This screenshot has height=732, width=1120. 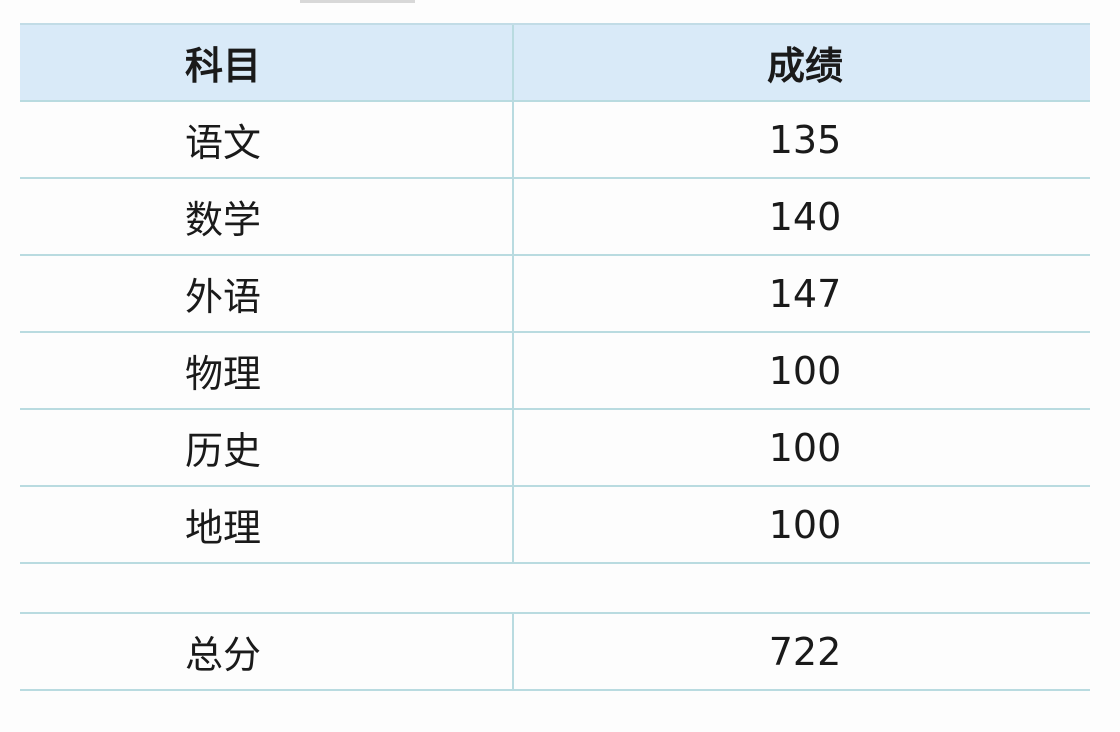 What do you see at coordinates (805, 139) in the screenshot?
I see `score-cell: 135` at bounding box center [805, 139].